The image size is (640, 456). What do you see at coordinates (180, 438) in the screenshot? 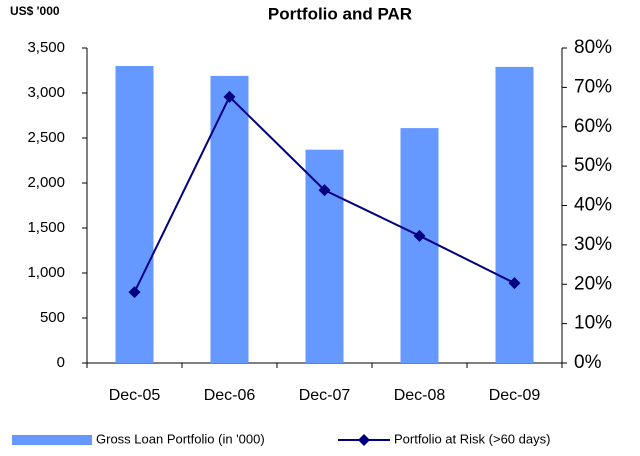
I see `legend-label: Gross Loan Portfolio (in '000)` at bounding box center [180, 438].